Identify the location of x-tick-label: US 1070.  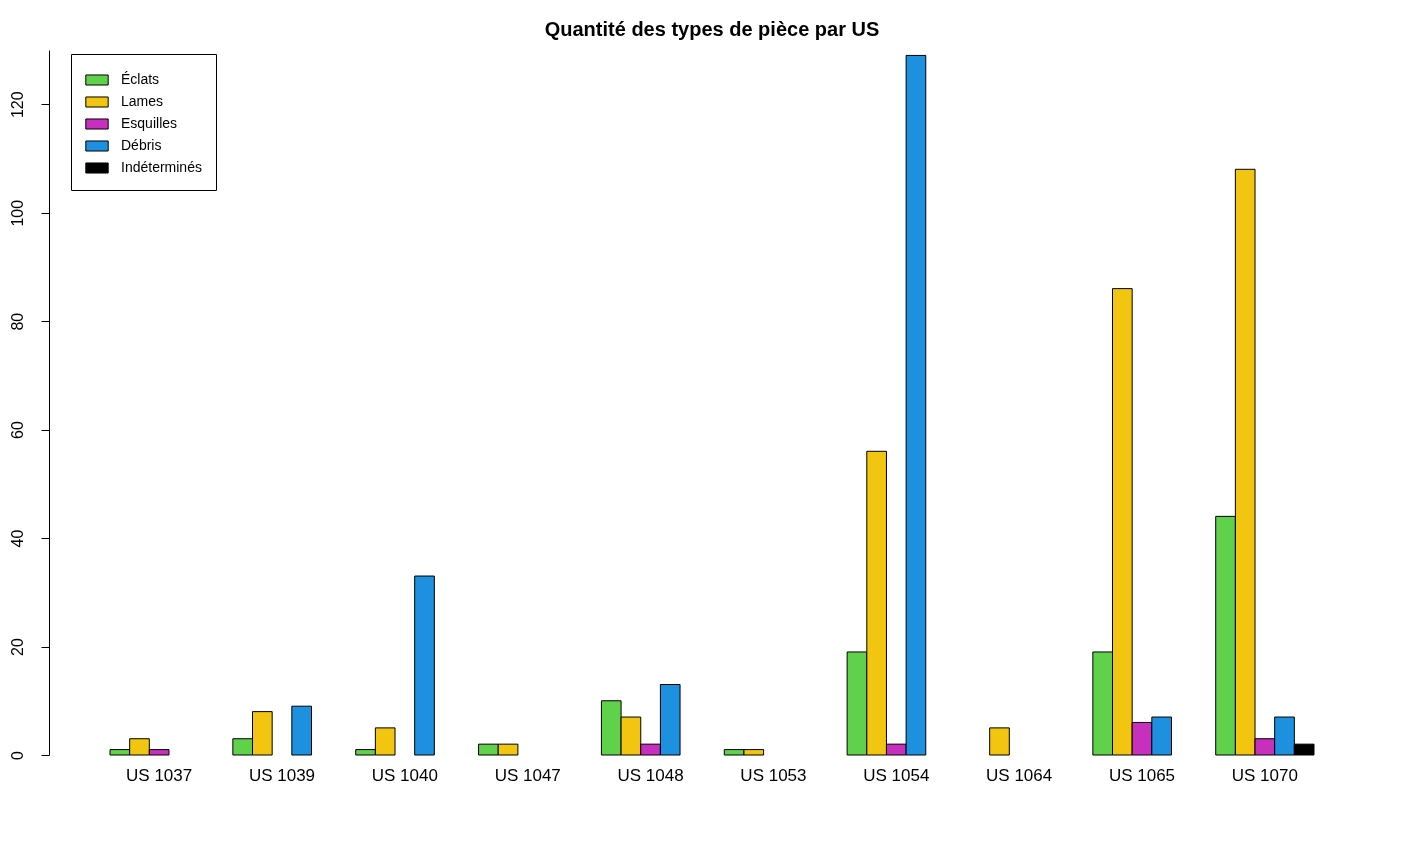
(1264, 775).